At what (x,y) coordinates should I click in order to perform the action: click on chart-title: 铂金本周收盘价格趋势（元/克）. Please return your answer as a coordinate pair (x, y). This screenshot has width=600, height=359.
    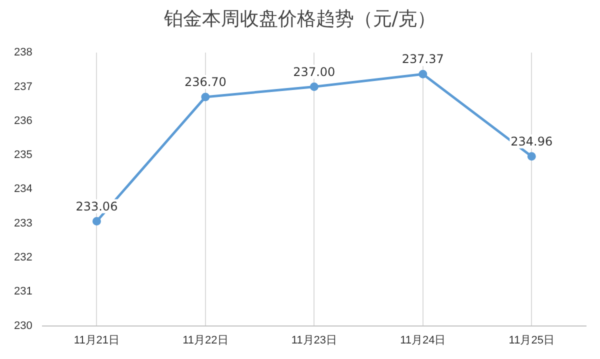
    Looking at the image, I should click on (300, 19).